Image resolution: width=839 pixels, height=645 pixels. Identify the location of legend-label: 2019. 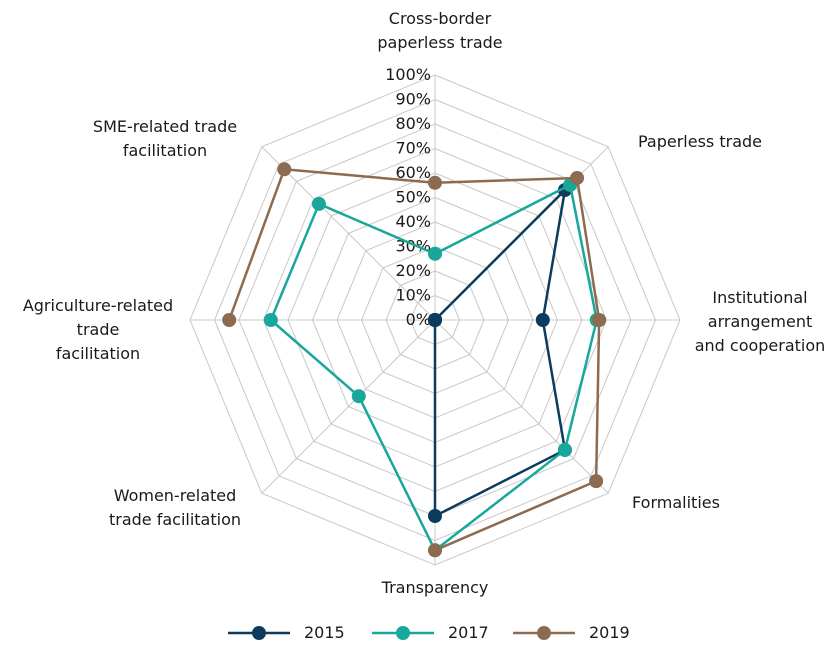
(609, 632).